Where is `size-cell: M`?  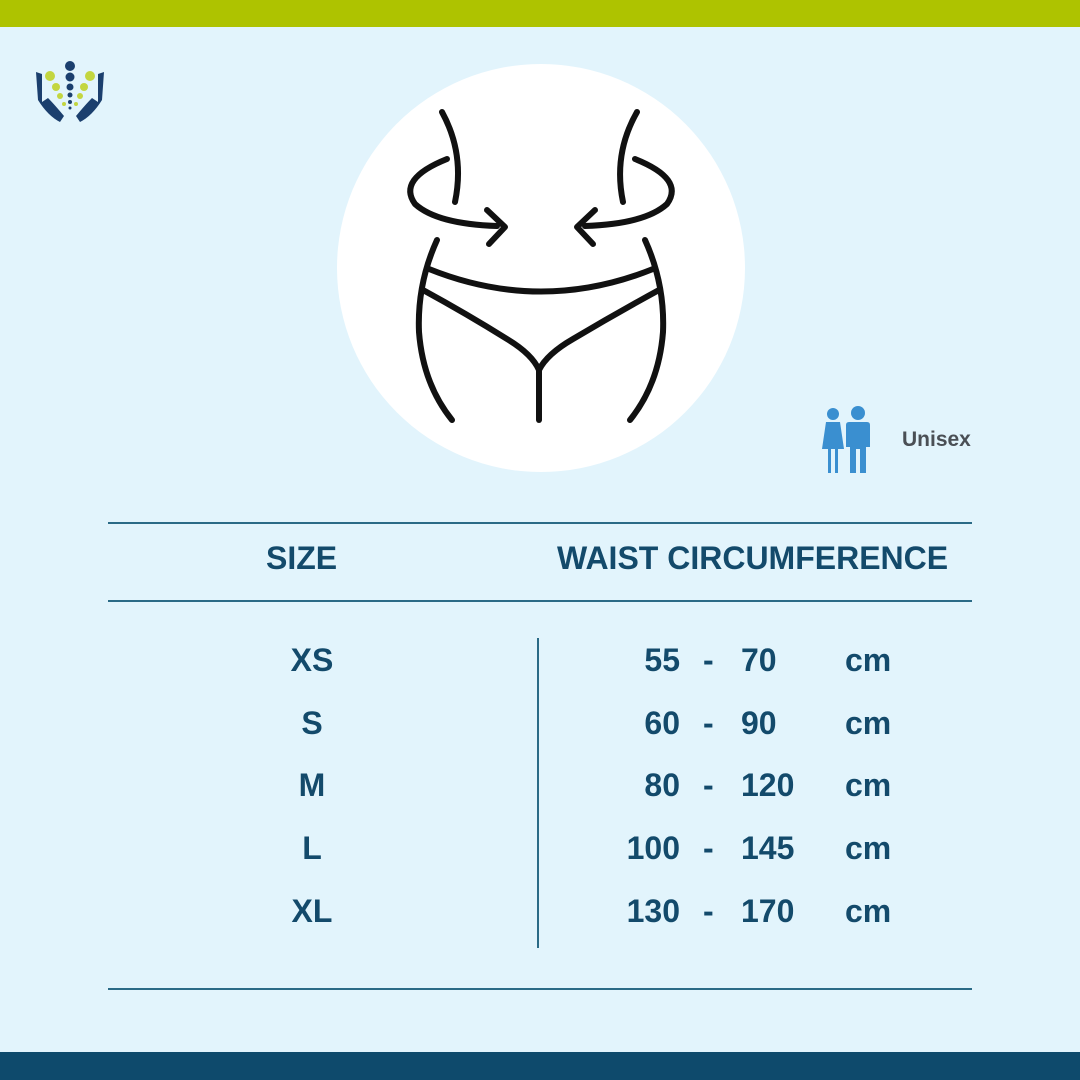 size-cell: M is located at coordinates (312, 785).